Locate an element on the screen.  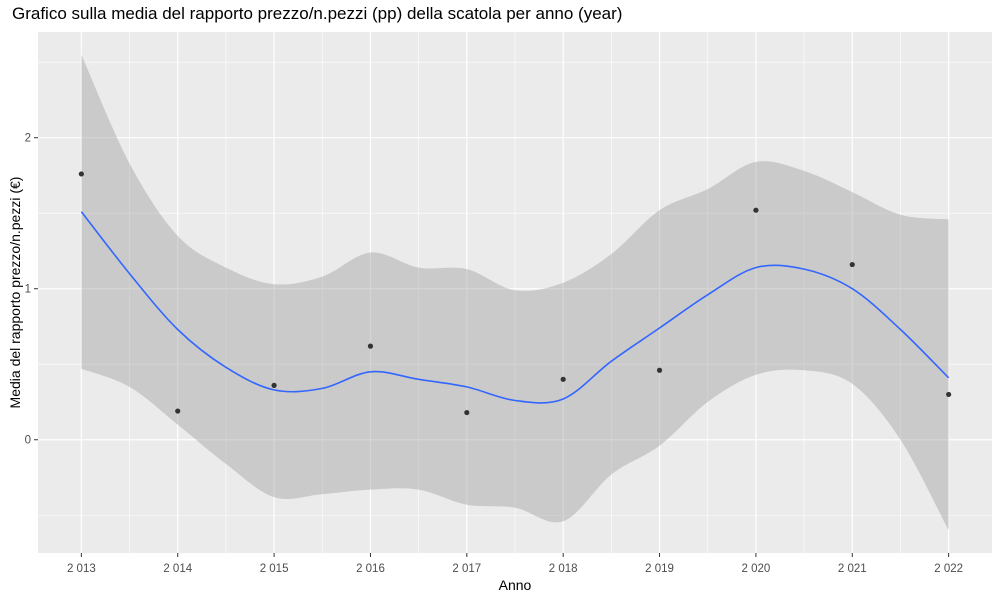
x-tick-label: 2 015 is located at coordinates (274, 569).